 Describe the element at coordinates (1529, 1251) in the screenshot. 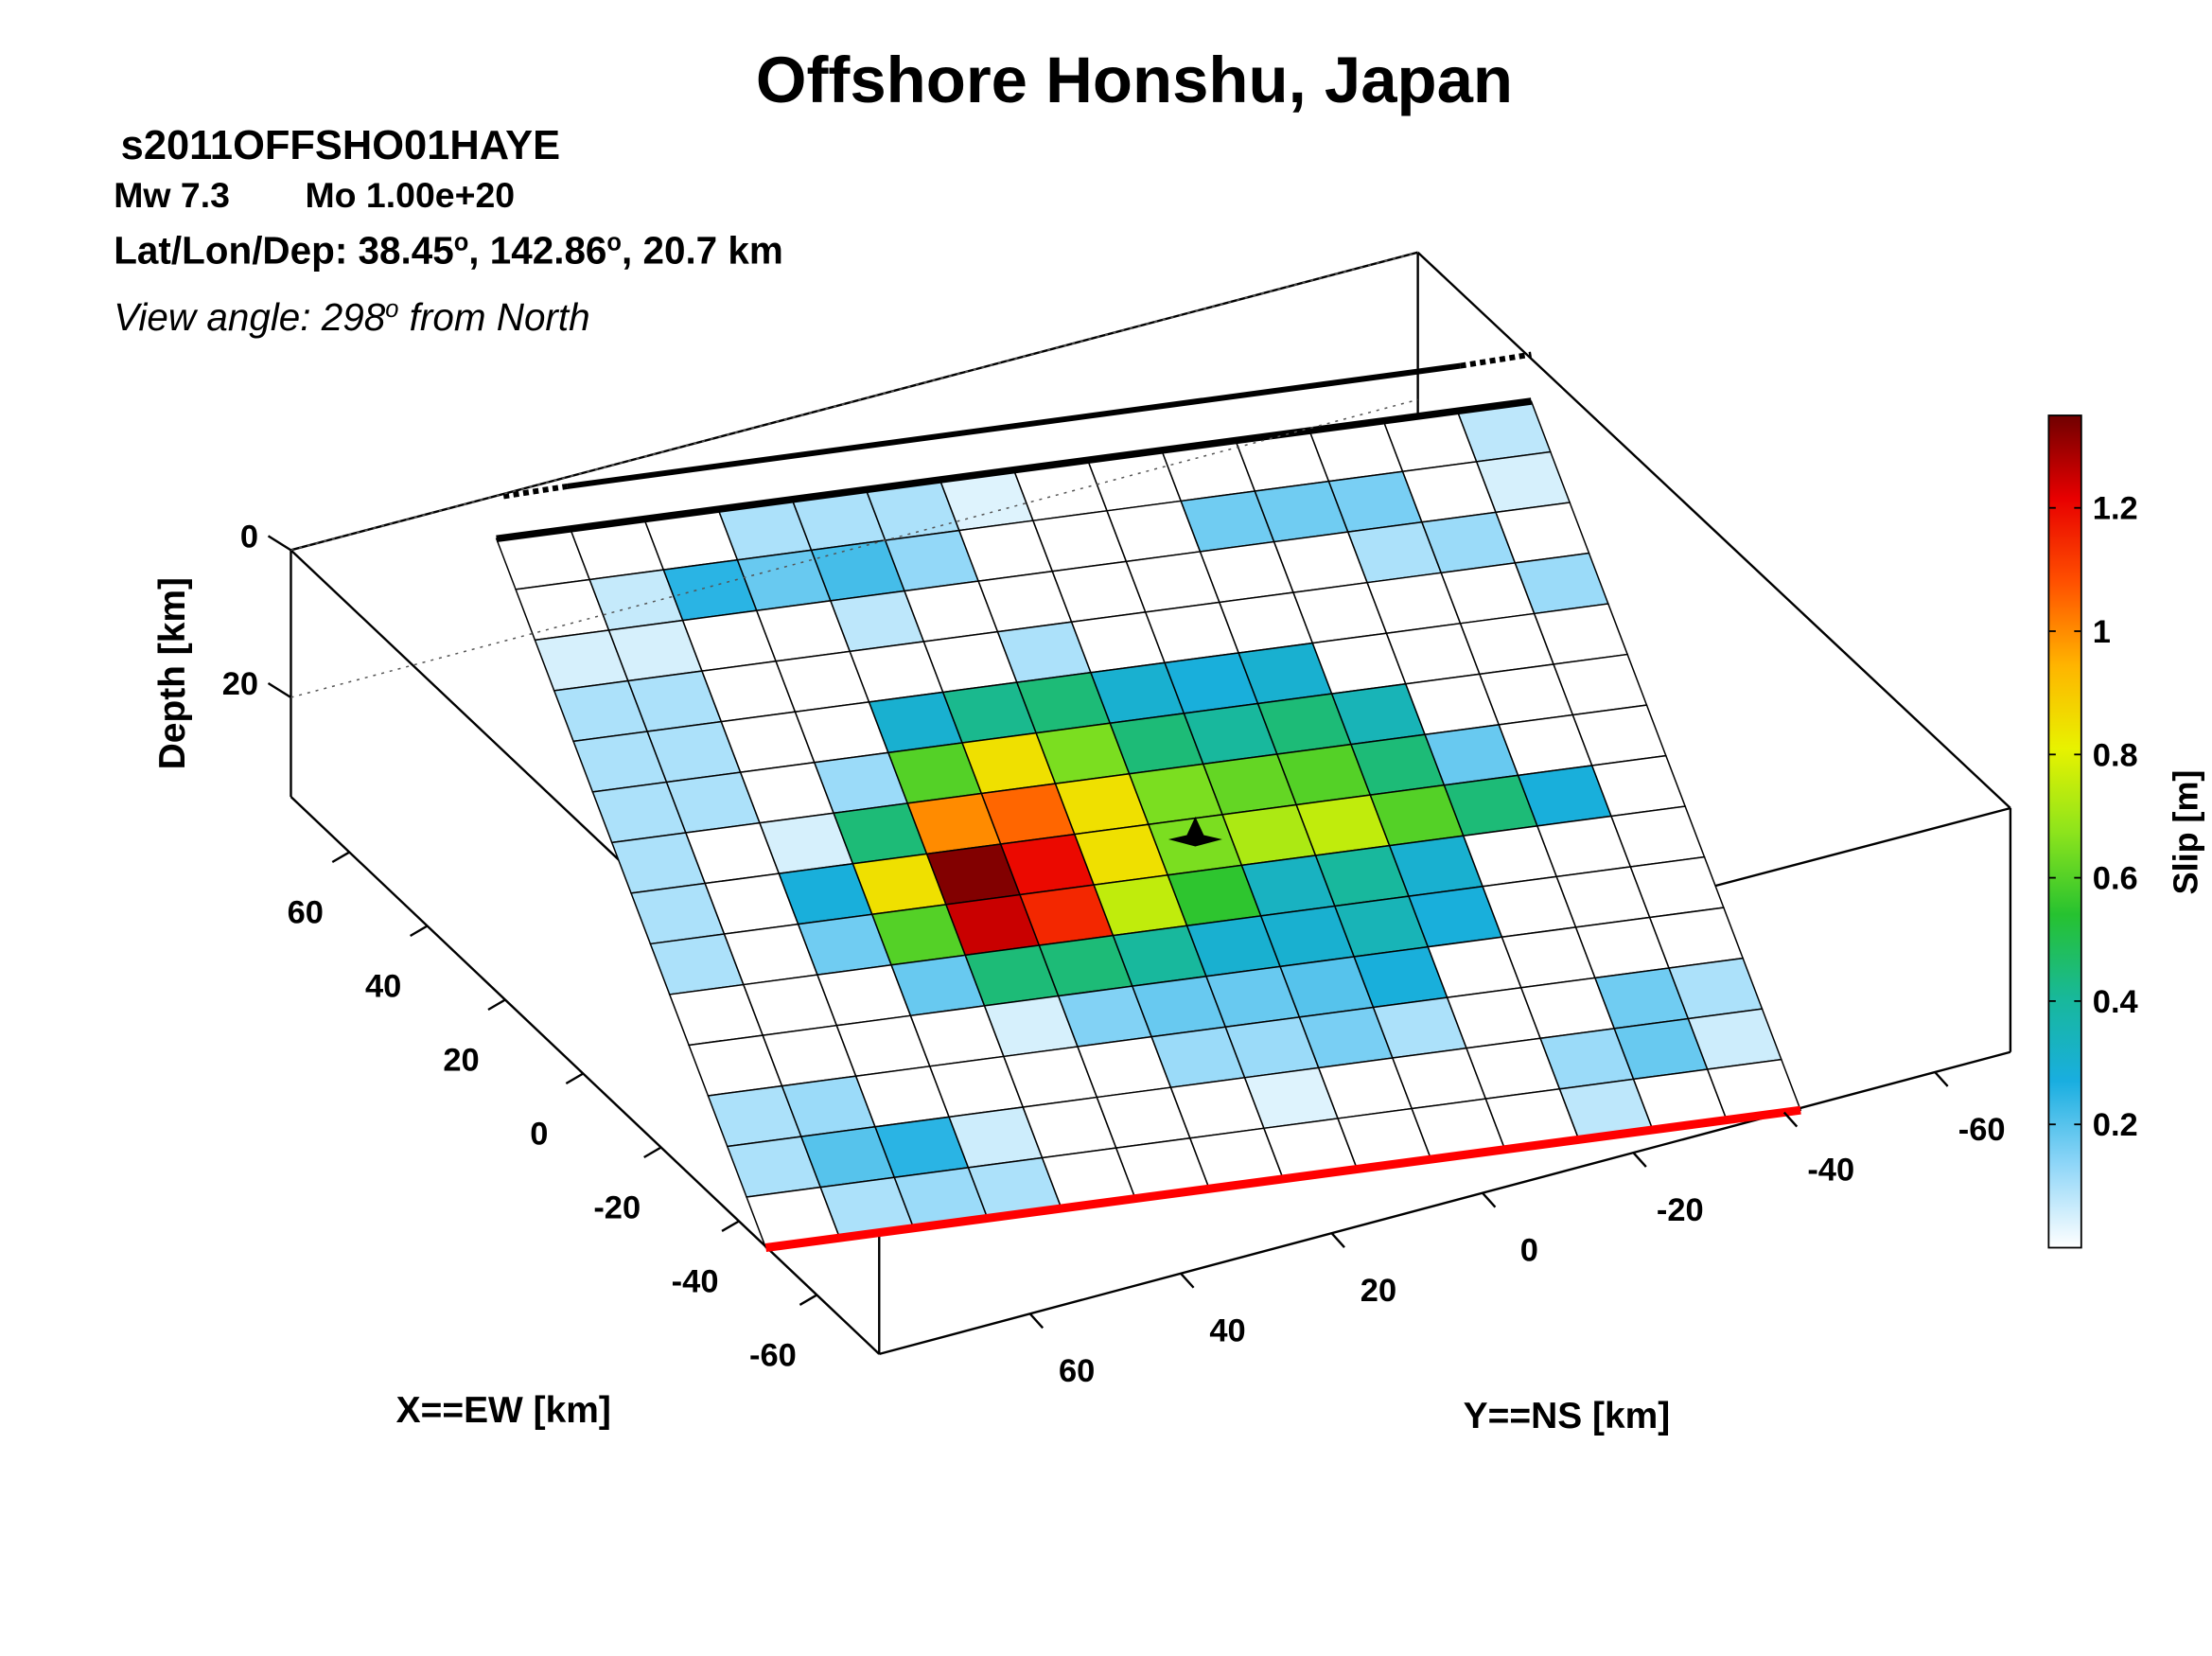

I see `y-tick-label: 0` at that location.